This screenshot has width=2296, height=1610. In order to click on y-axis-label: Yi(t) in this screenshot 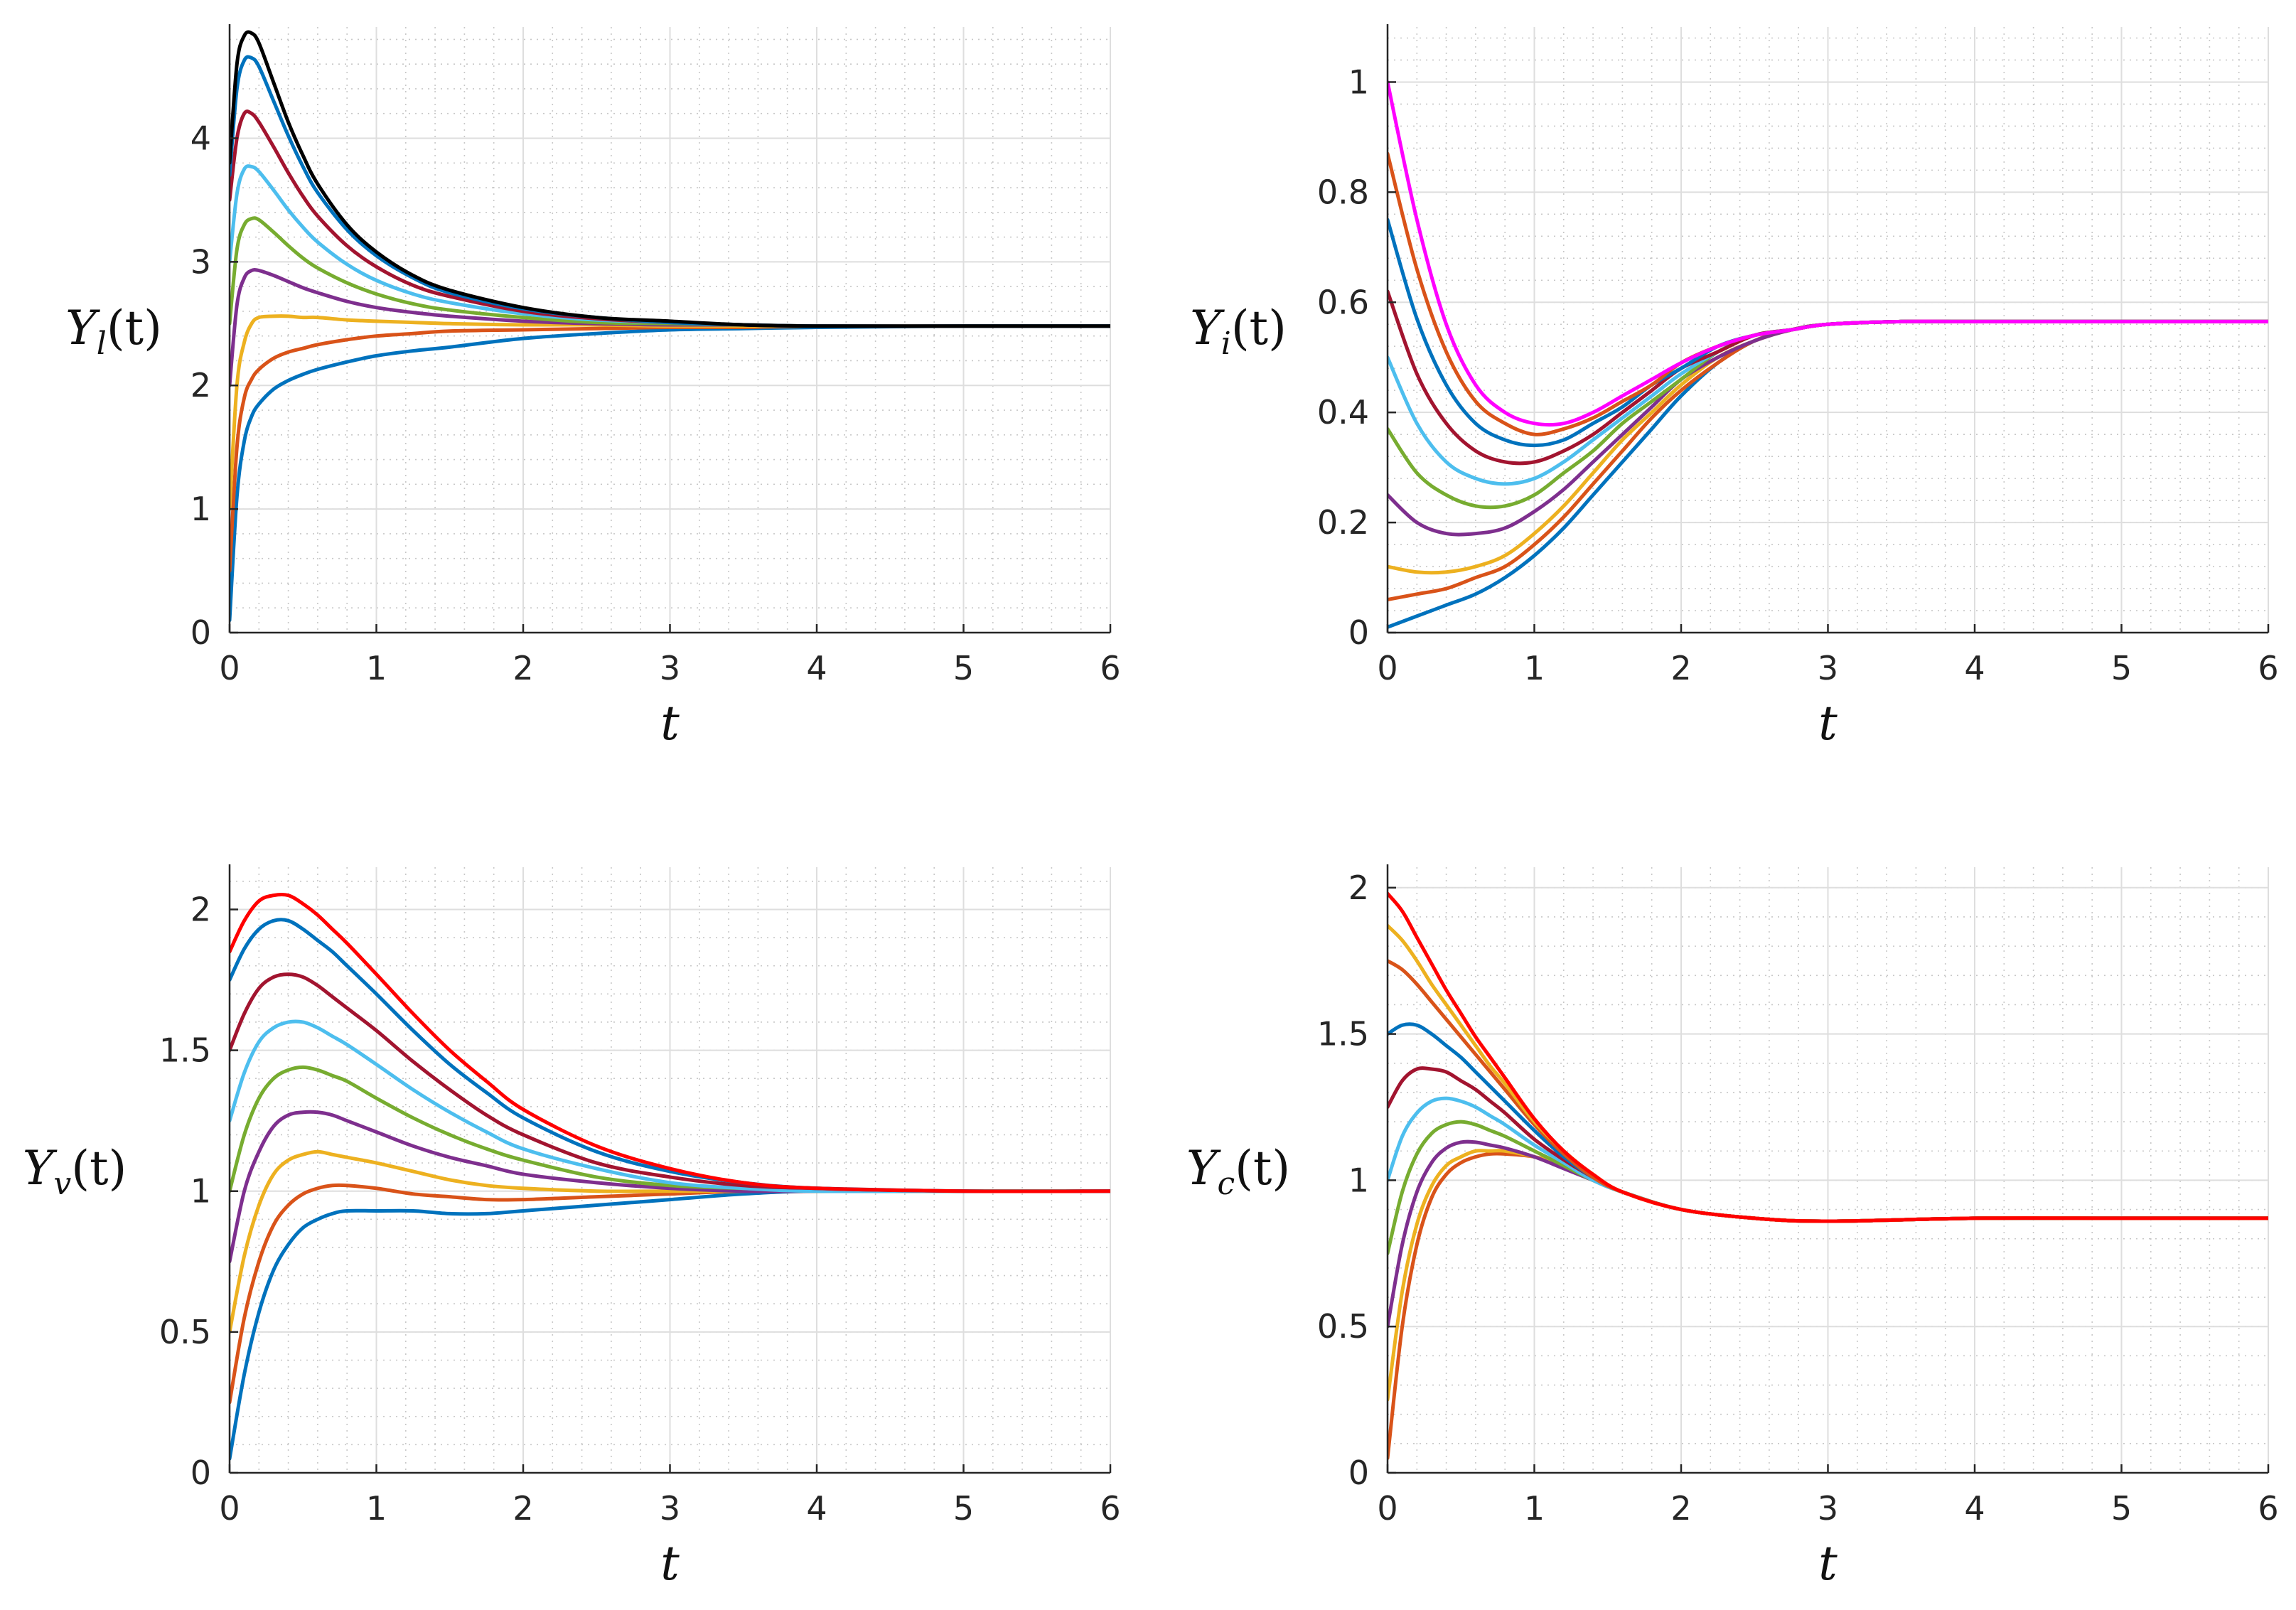, I will do `click(1238, 331)`.